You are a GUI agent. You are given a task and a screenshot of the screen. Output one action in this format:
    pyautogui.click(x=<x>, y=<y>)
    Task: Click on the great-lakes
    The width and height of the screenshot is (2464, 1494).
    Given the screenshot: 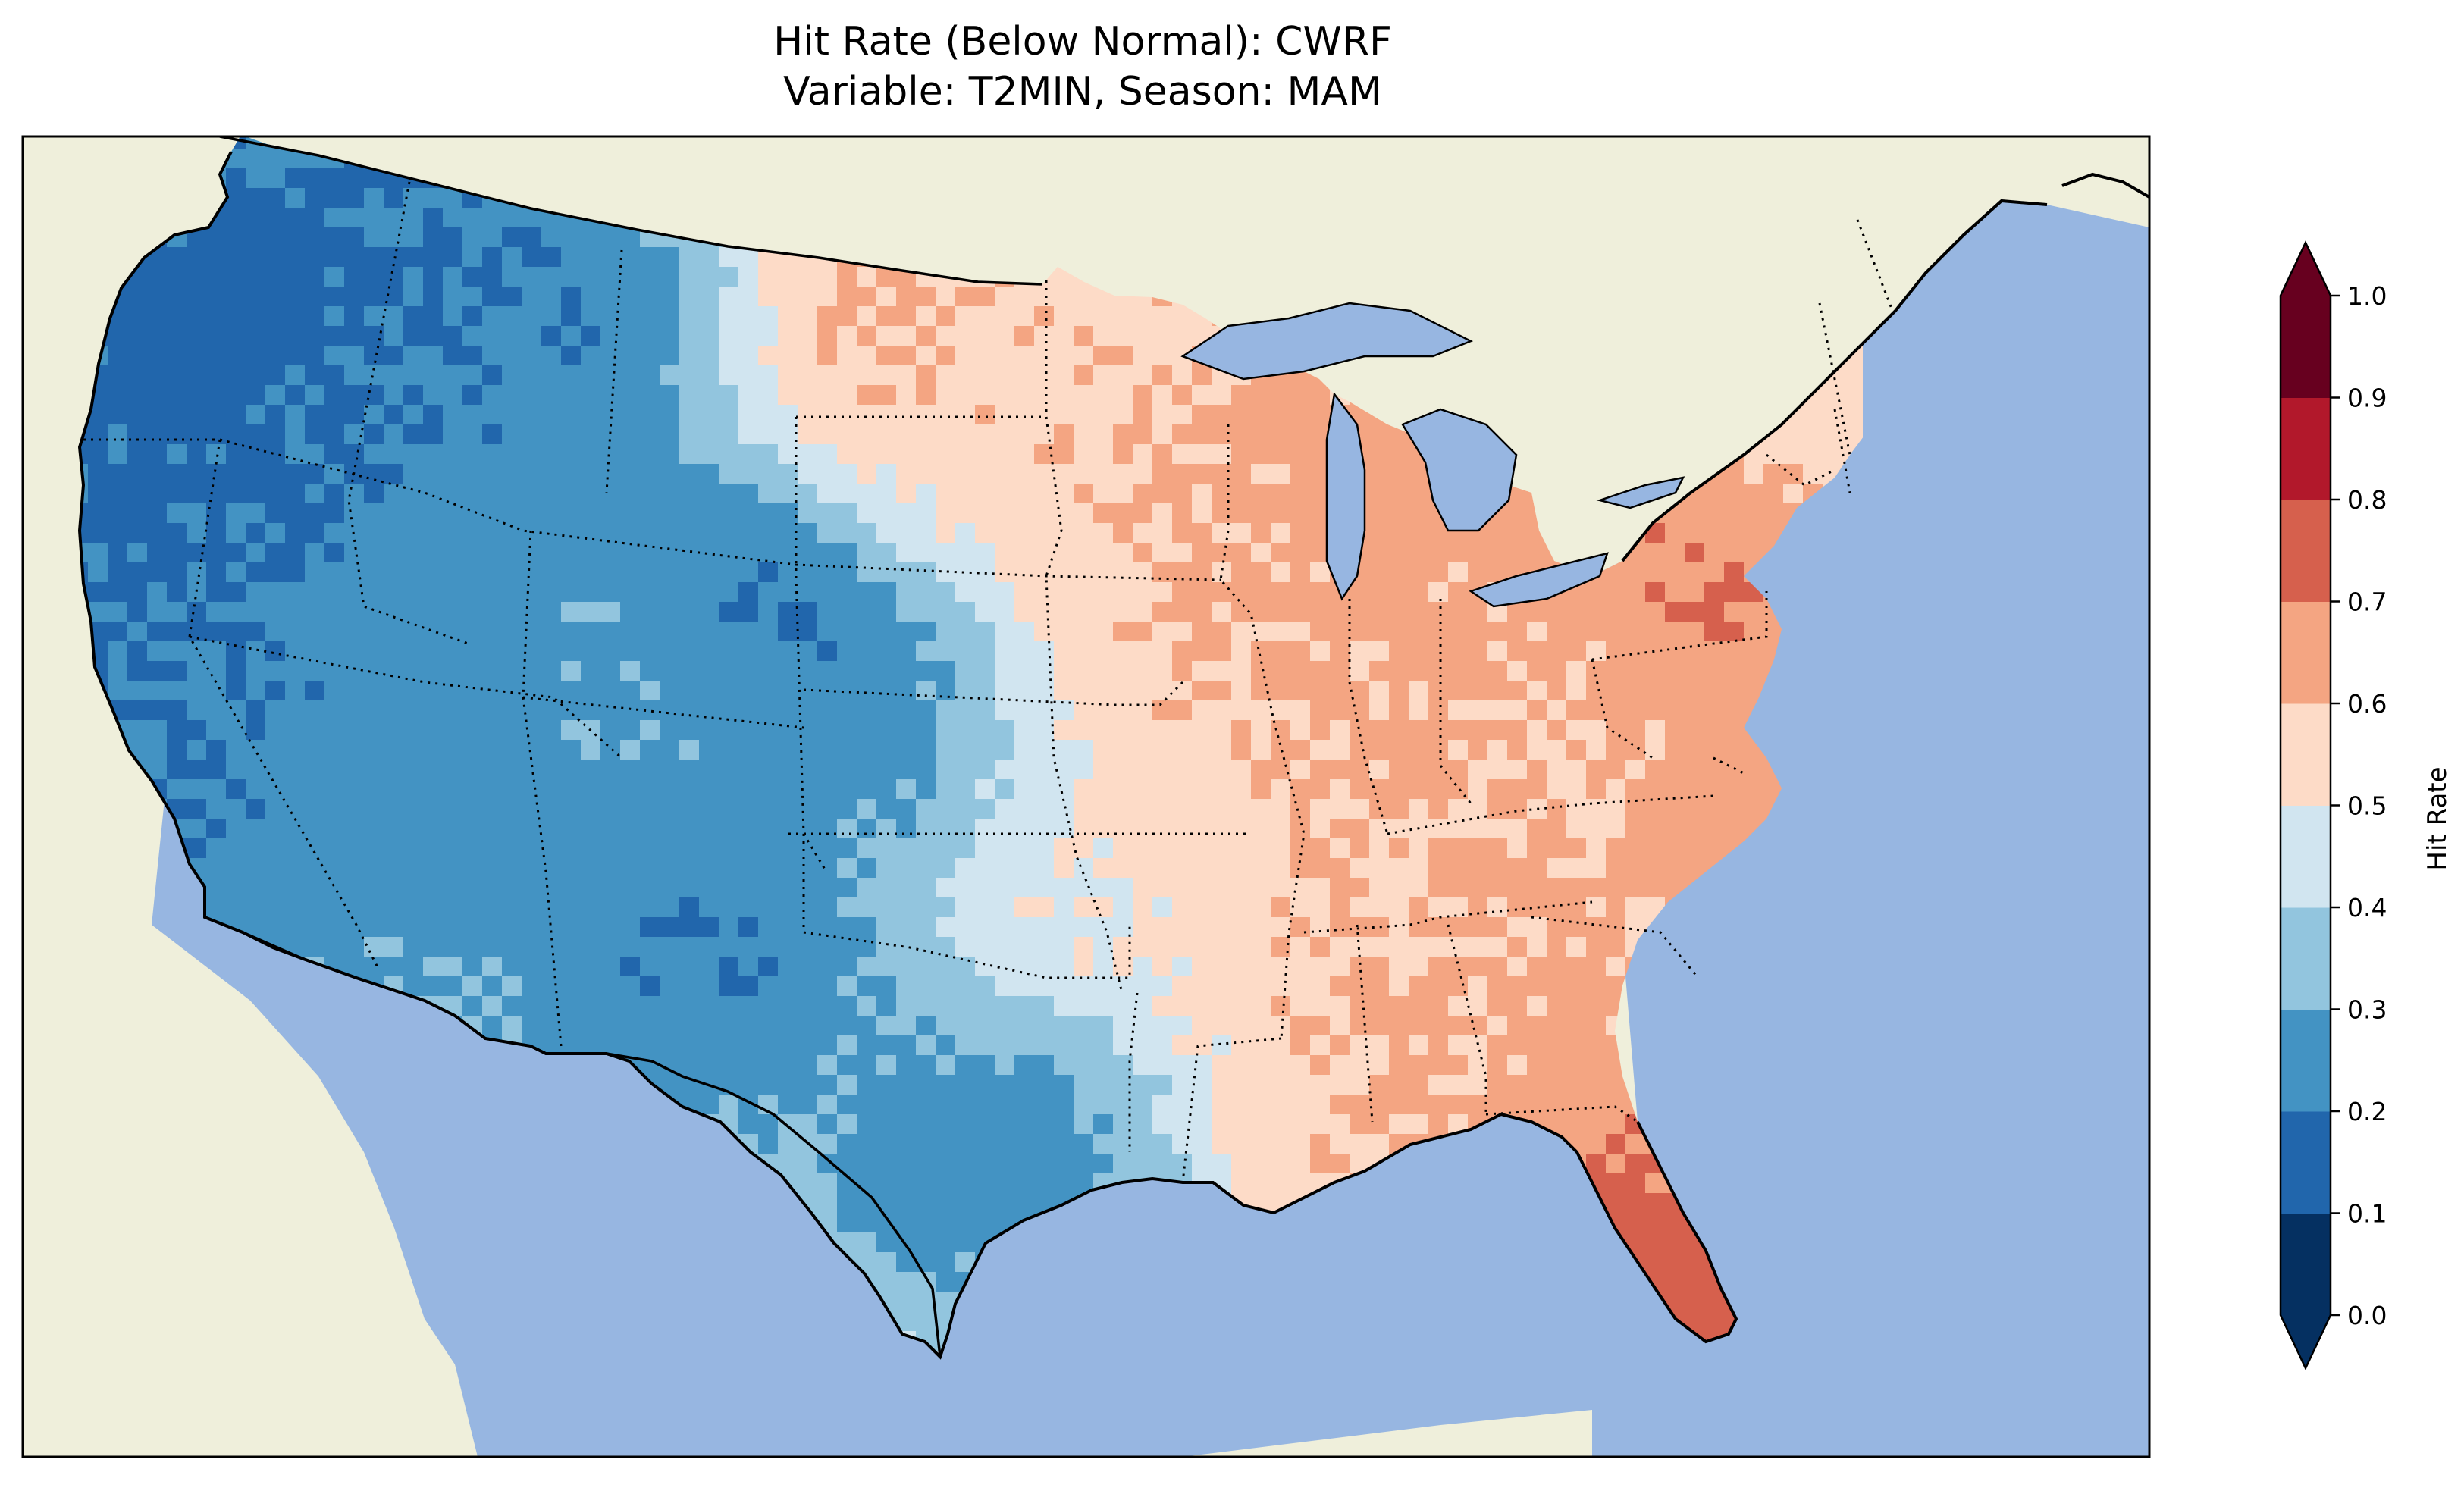 What is the action you would take?
    pyautogui.click(x=1432, y=455)
    